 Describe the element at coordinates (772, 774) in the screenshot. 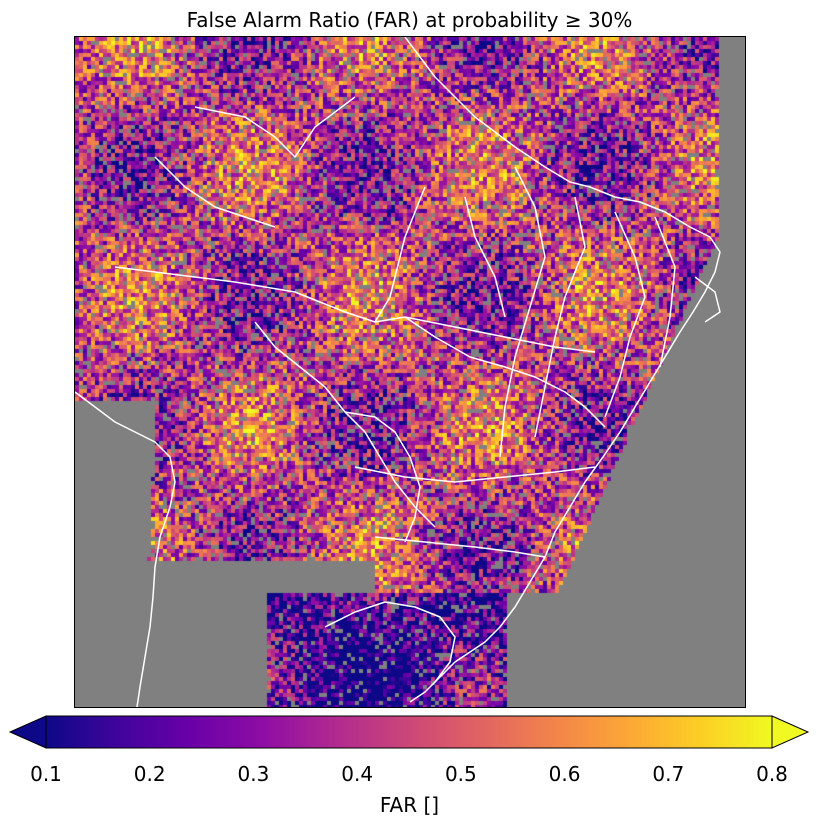

I see `colorbar-tick-label: 0.8` at that location.